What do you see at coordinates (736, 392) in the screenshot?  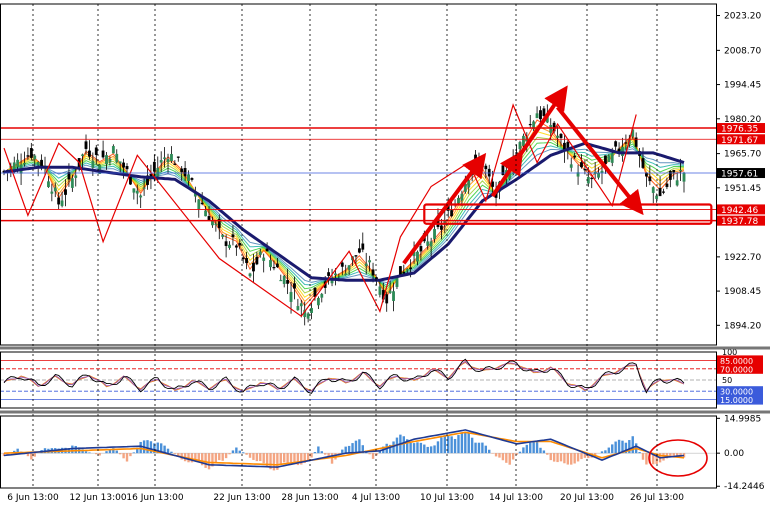 I see `rsi-level-label: 30.0000` at bounding box center [736, 392].